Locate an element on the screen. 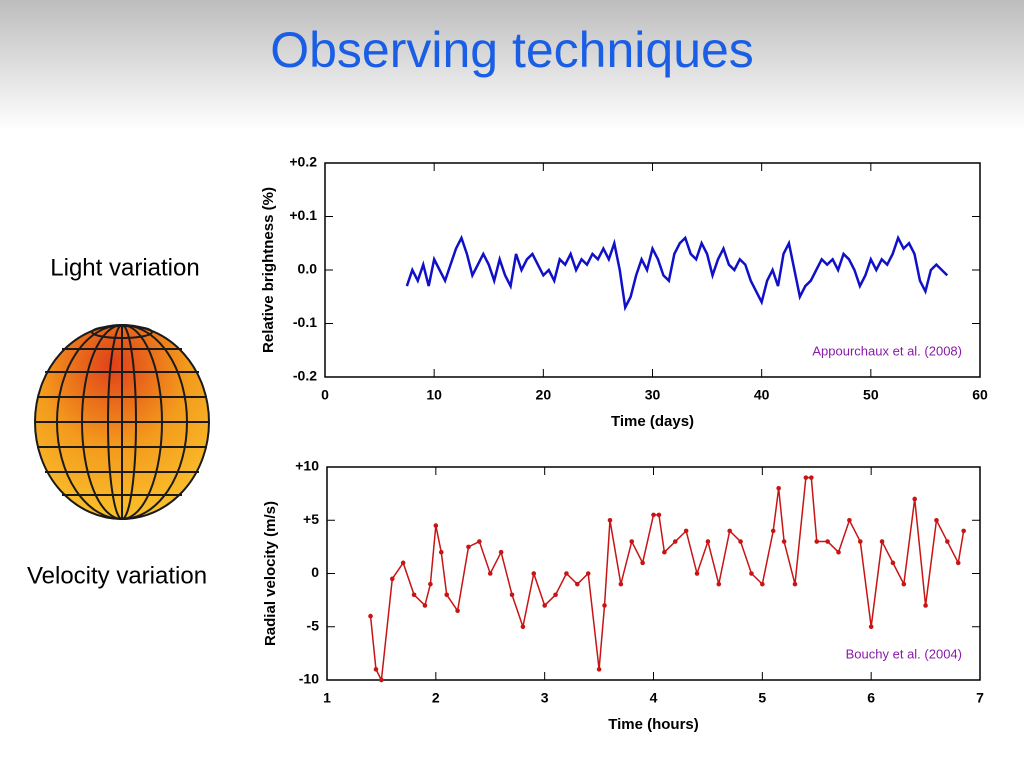 This screenshot has width=1024, height=768. star-sphere is located at coordinates (122, 422).